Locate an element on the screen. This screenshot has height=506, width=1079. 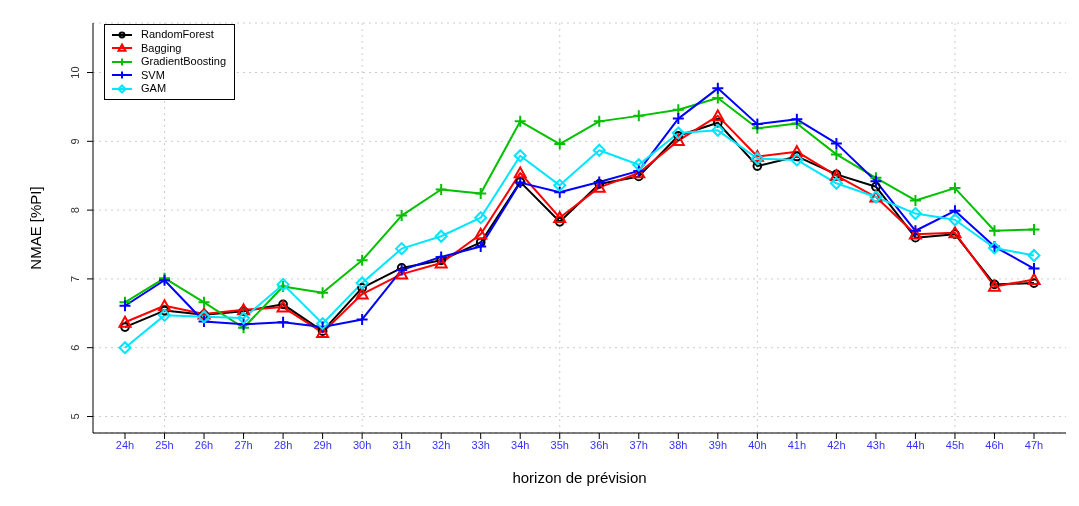
y-tick-label: 9 is located at coordinates (75, 141).